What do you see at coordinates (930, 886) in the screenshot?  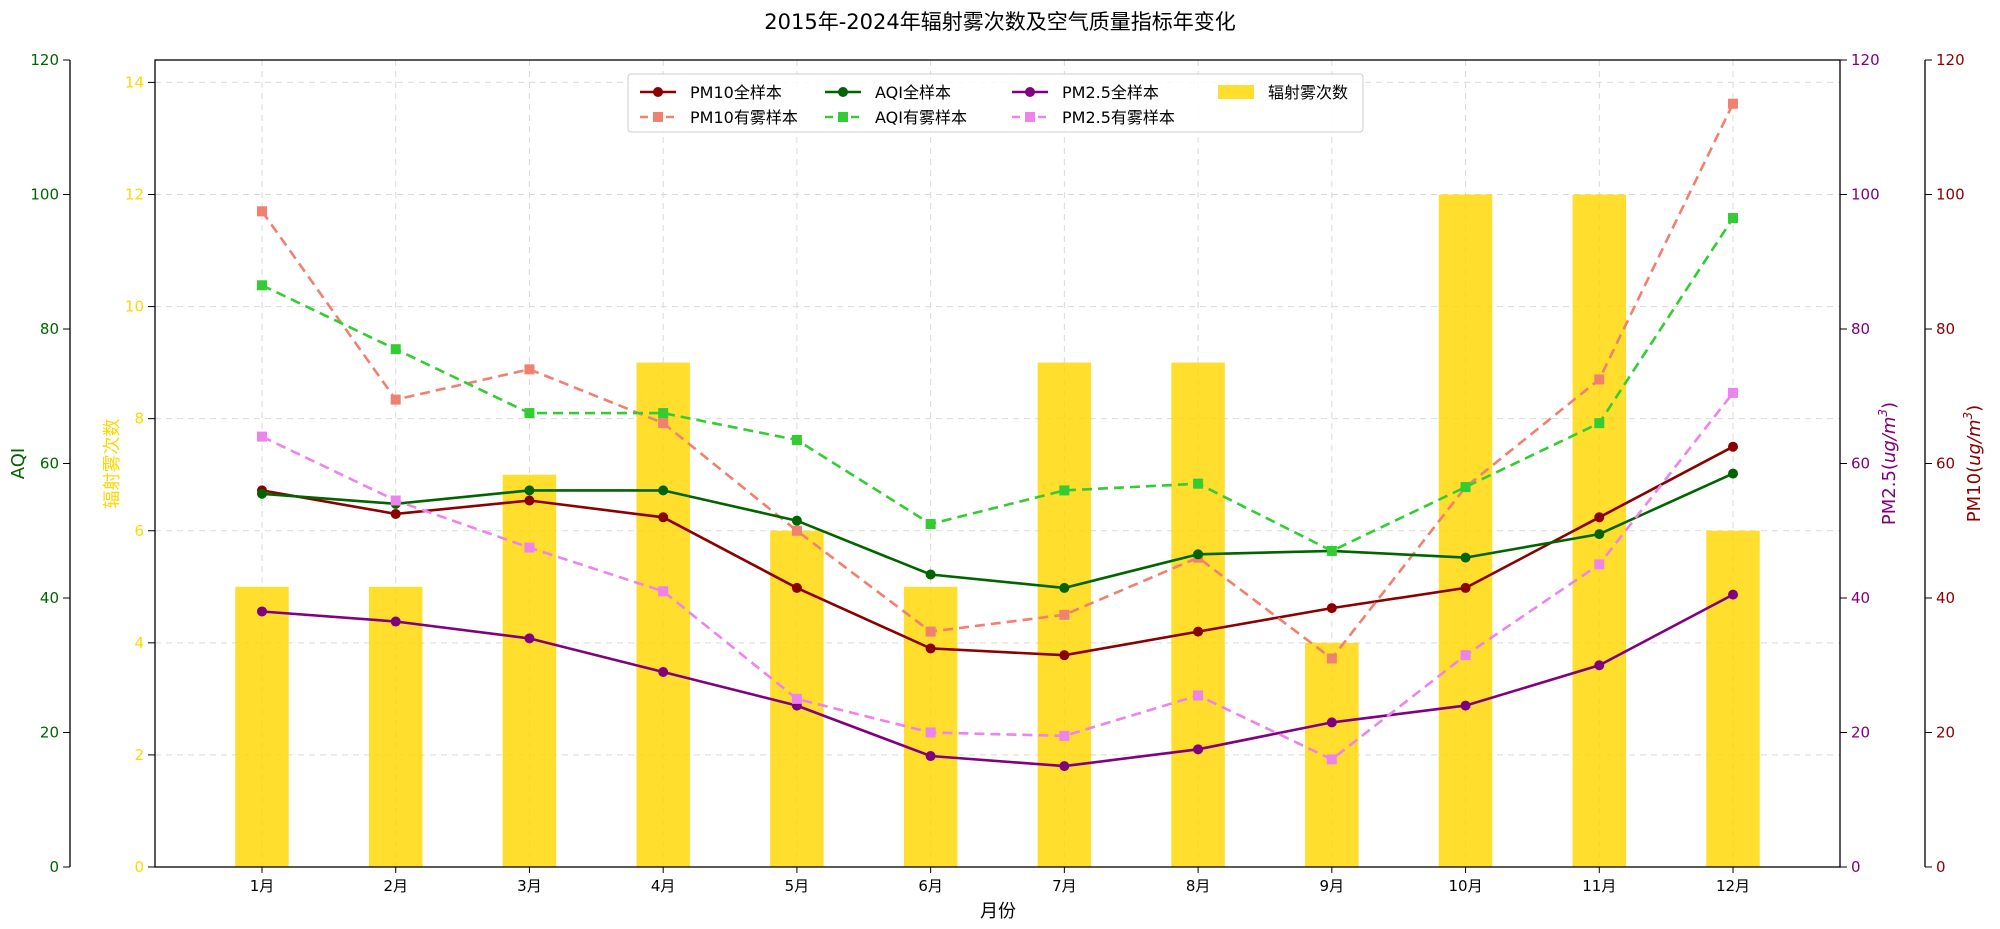 I see `x-tick-label: 6月` at bounding box center [930, 886].